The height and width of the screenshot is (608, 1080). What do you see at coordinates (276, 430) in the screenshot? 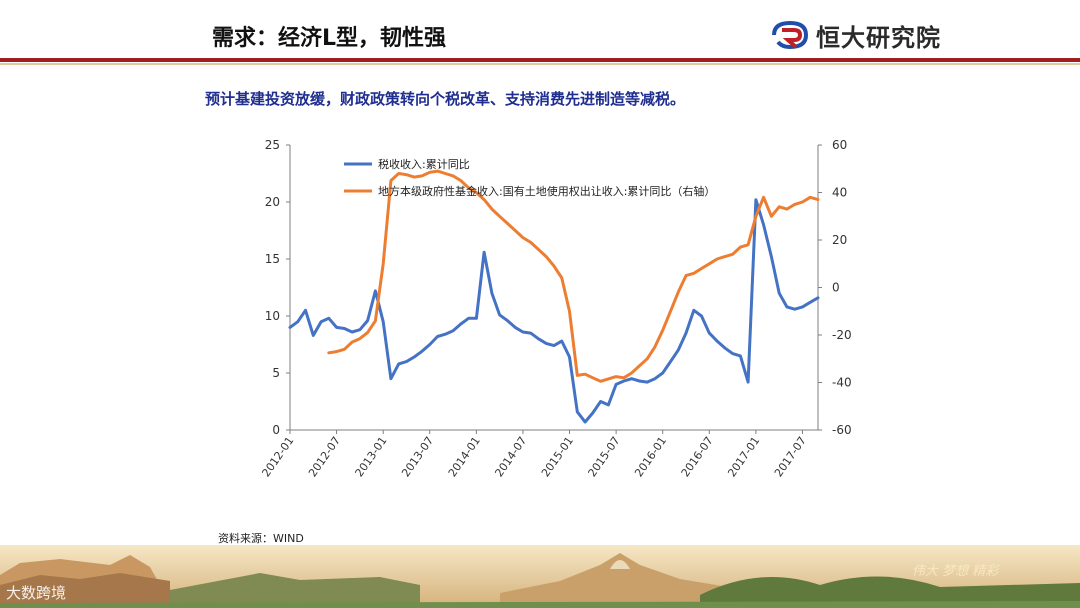
I see `left-tick-label: 0` at bounding box center [276, 430].